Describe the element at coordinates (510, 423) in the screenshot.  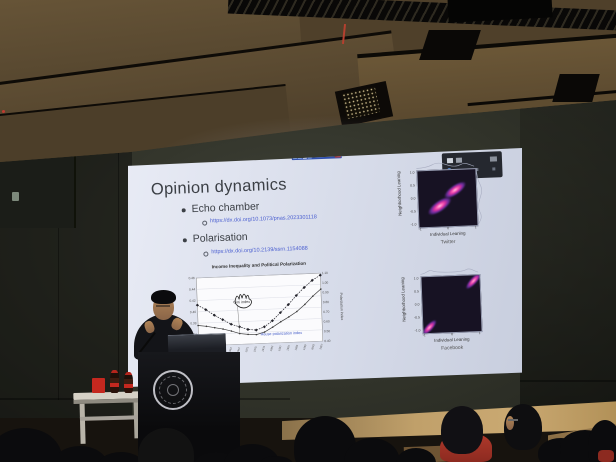
I see `audience-face` at that location.